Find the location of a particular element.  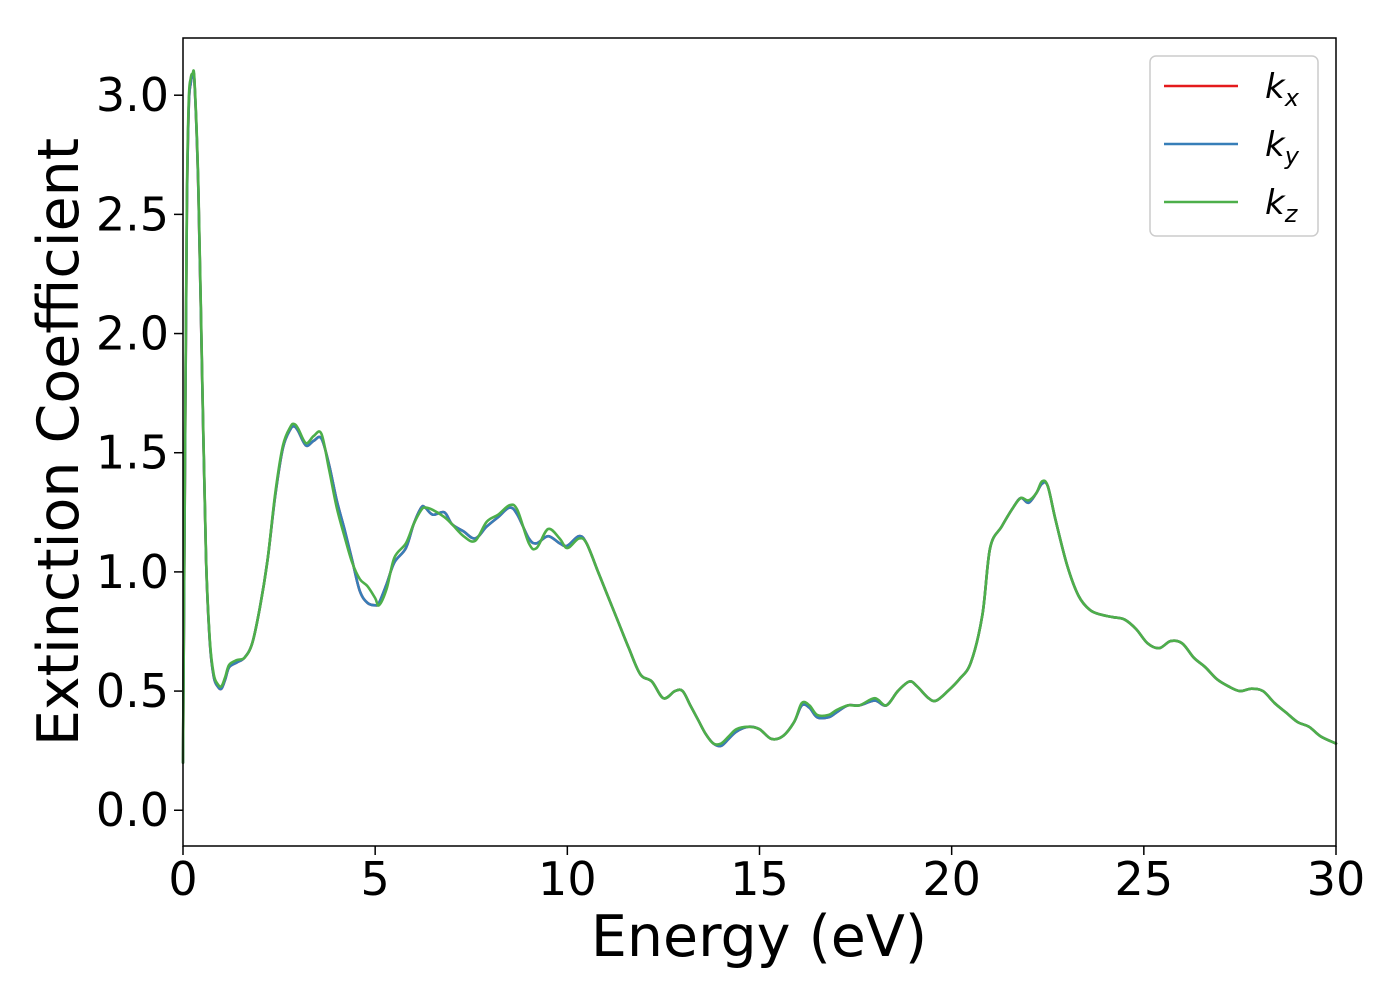

legend-label-ky: ky is located at coordinates (1282, 147).